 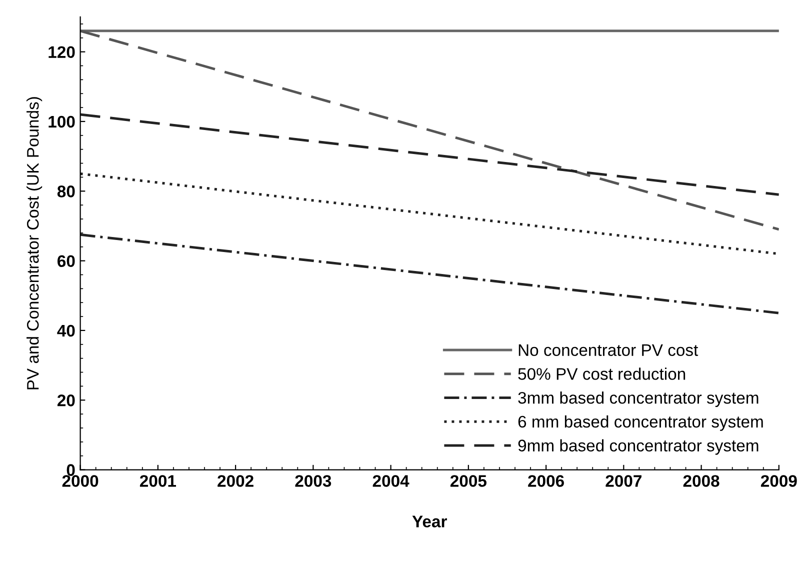 What do you see at coordinates (66, 400) in the screenshot?
I see `y-tick-label: 20` at bounding box center [66, 400].